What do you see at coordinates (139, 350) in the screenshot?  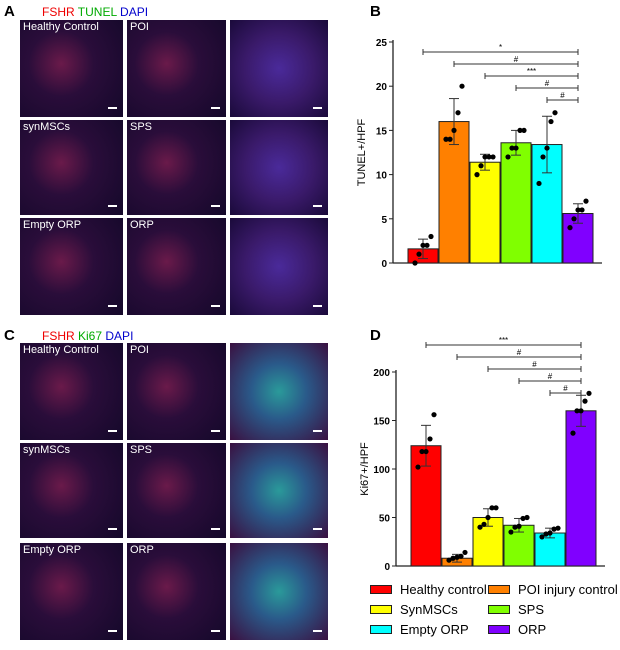 I see `micrograph-label: POI` at bounding box center [139, 350].